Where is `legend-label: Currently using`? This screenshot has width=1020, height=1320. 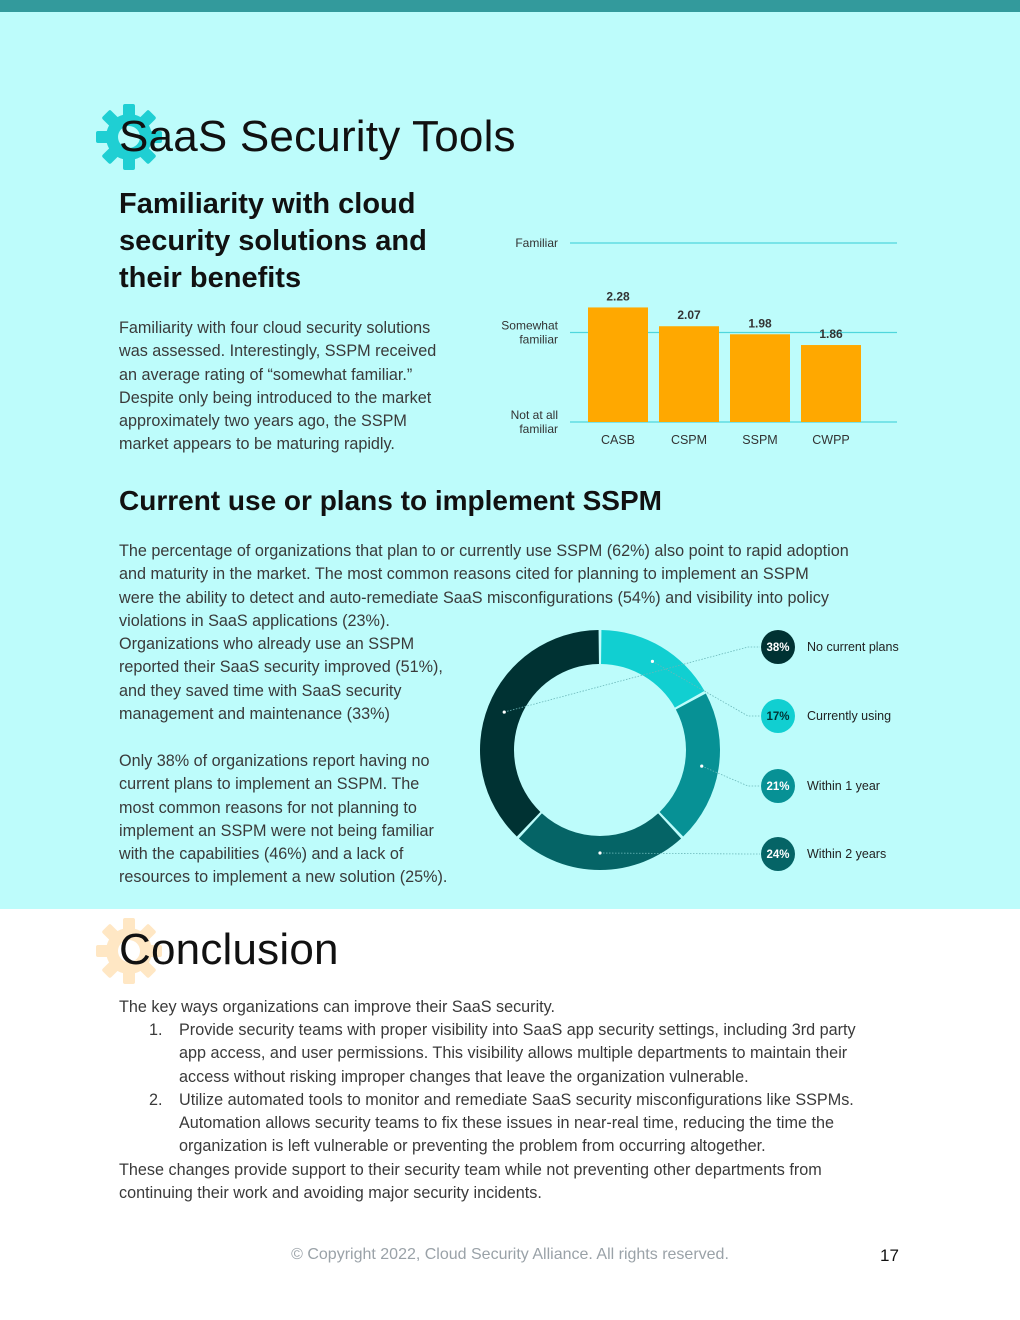
legend-label: Currently using is located at coordinates (849, 716).